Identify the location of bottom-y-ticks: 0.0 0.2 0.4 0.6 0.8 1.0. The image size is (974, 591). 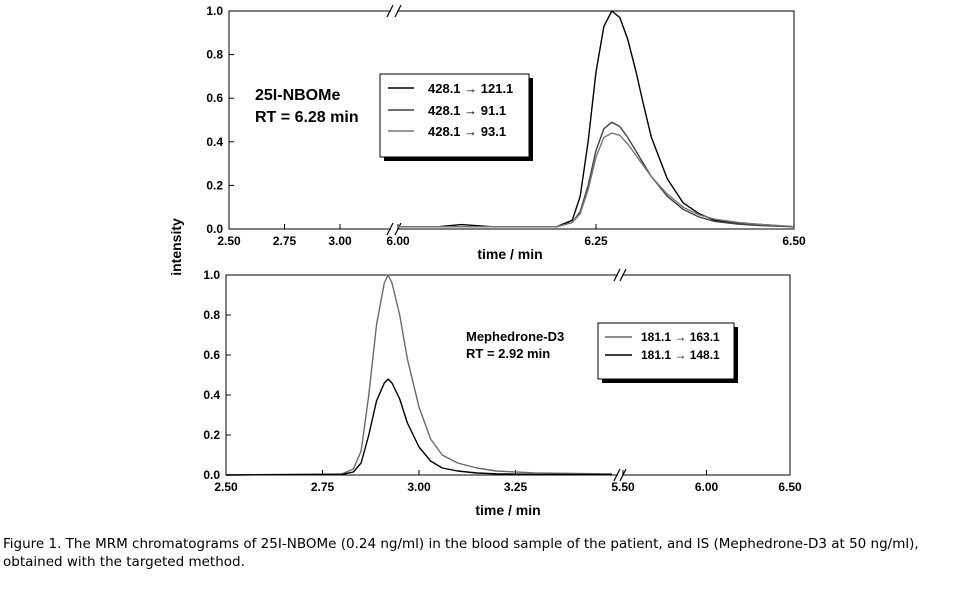
(217, 375).